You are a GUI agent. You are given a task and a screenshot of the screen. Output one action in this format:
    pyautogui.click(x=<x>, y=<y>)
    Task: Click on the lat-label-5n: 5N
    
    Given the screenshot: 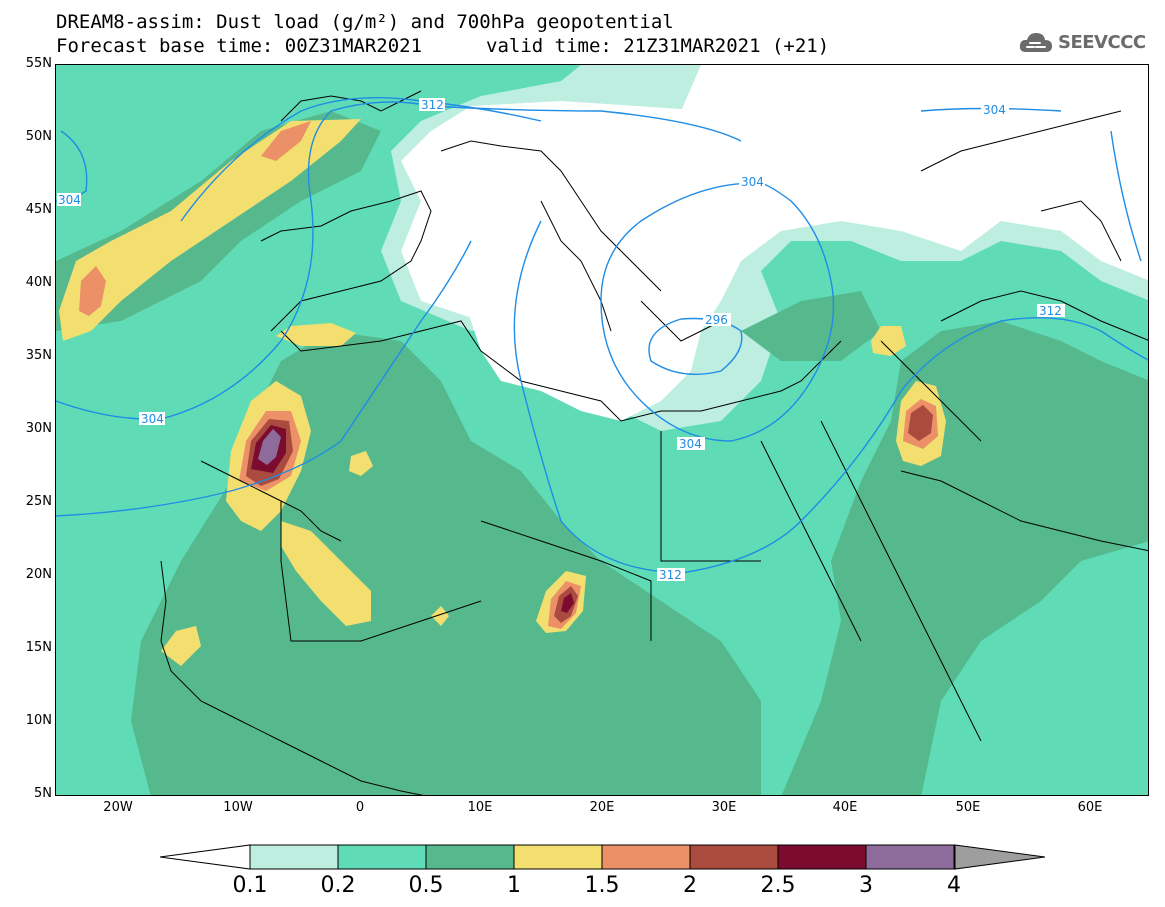 What is the action you would take?
    pyautogui.click(x=43, y=793)
    